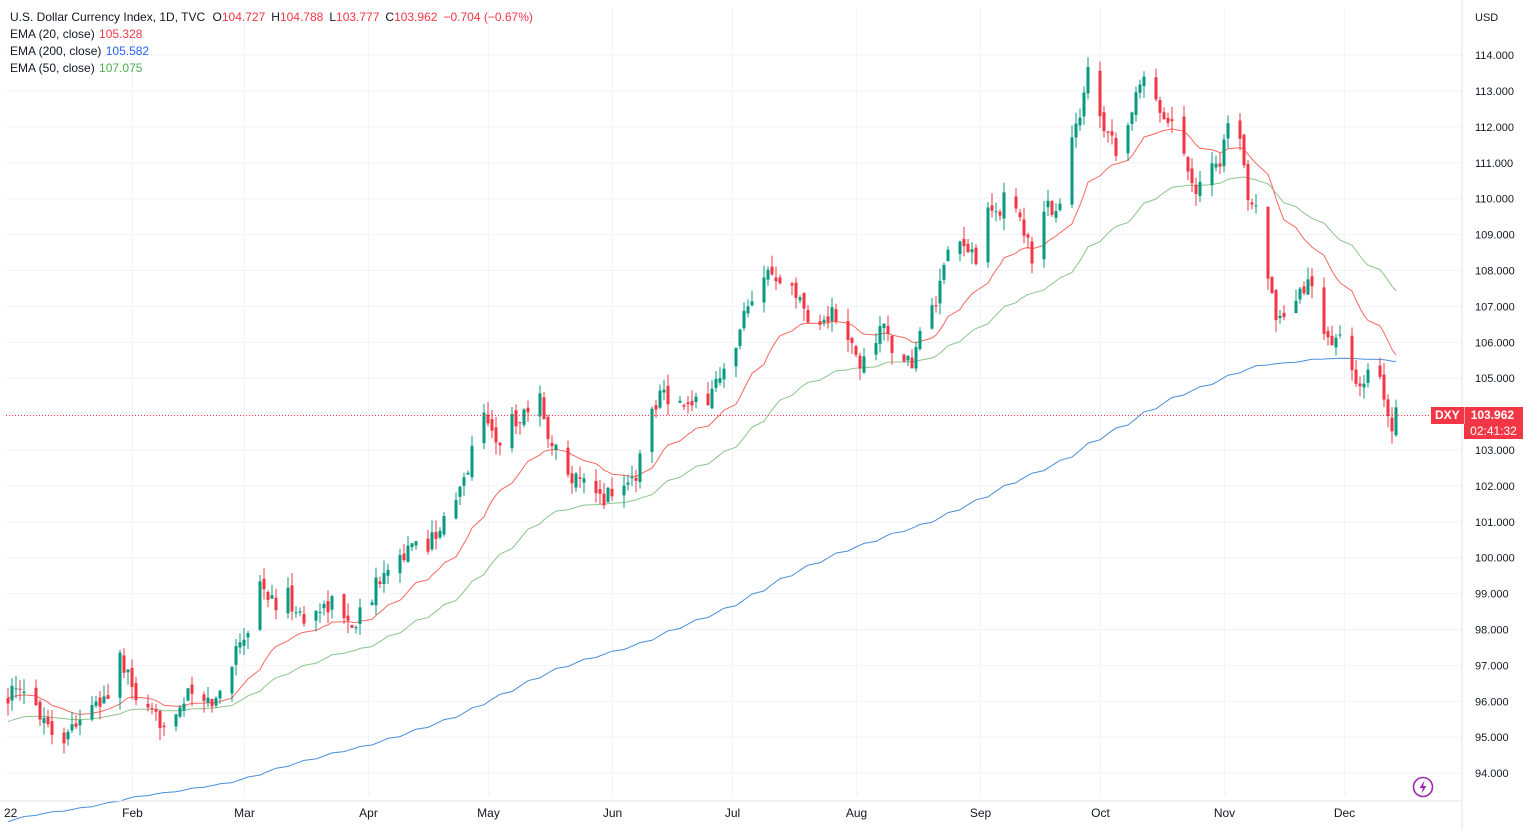 This screenshot has width=1537, height=835. I want to click on legend-ema-20: EMA (20, close) 105.328, so click(274, 34).